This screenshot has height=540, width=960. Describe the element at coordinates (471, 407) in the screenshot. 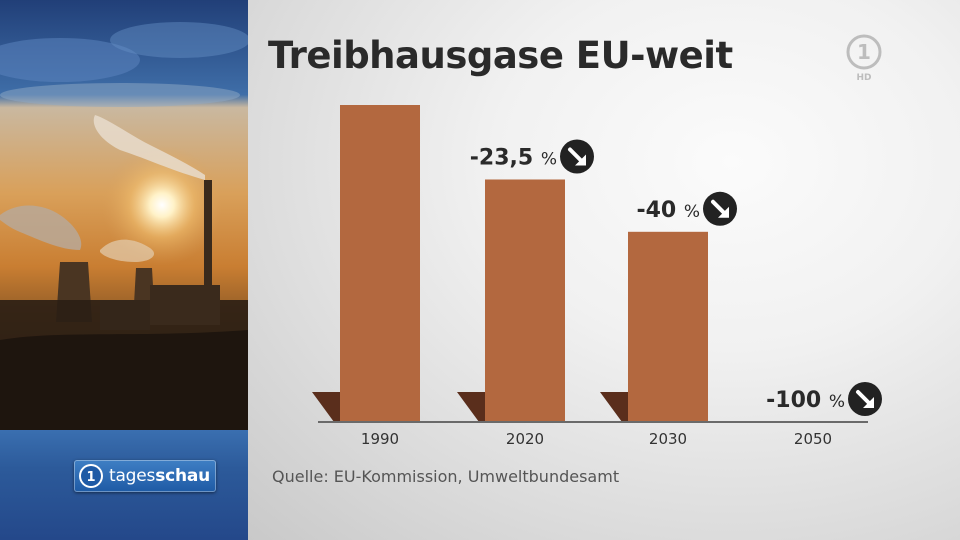

I see `bar-shadow-2020` at that location.